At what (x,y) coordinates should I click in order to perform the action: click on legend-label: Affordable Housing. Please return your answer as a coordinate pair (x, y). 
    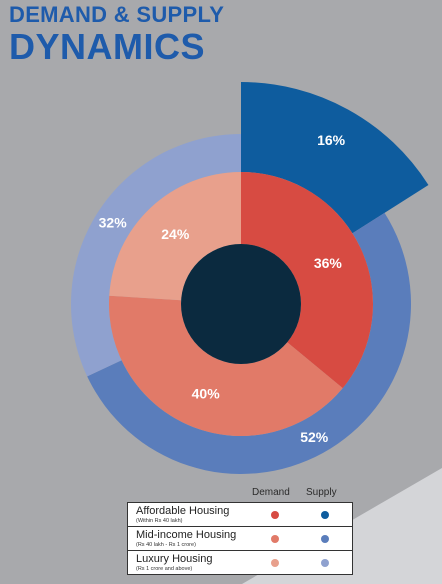
    Looking at the image, I should click on (183, 511).